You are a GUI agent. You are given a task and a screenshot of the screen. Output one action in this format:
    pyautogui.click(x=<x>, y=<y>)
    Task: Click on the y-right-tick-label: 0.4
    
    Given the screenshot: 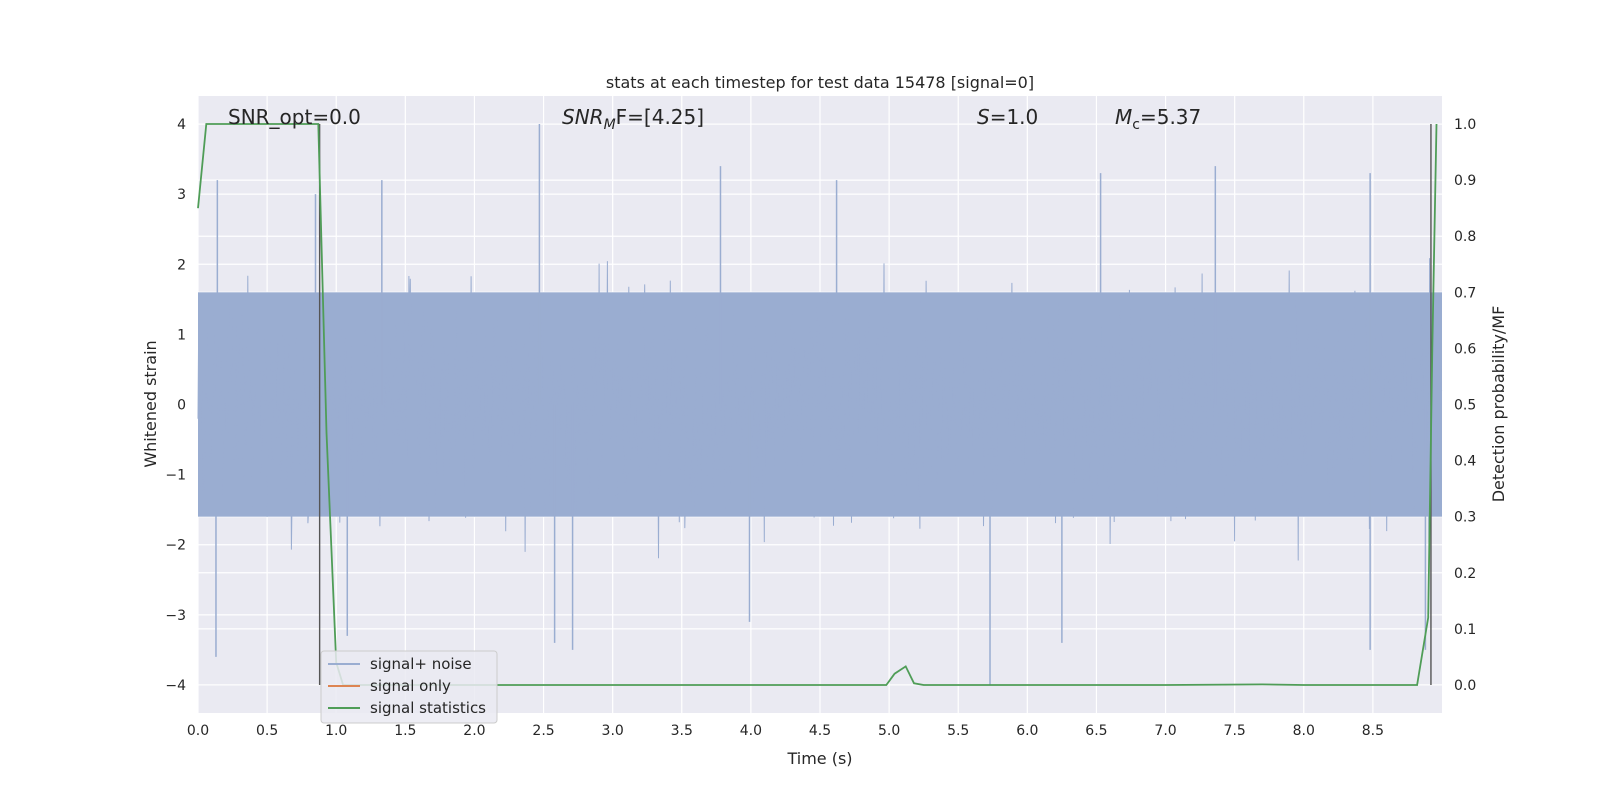 What is the action you would take?
    pyautogui.click(x=1465, y=462)
    